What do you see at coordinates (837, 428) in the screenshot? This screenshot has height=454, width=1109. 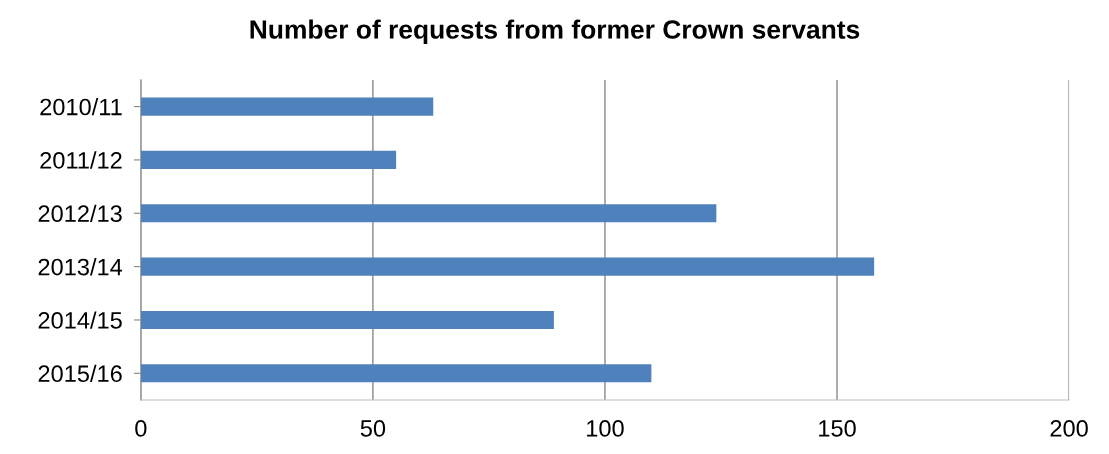 I see `x-tick-label: 150` at bounding box center [837, 428].